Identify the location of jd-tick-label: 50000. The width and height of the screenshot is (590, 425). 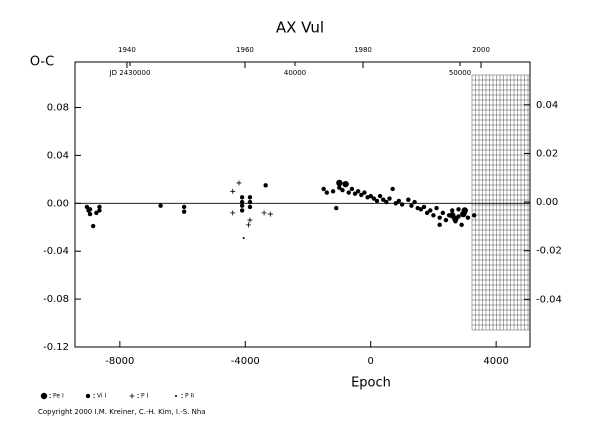
(460, 73).